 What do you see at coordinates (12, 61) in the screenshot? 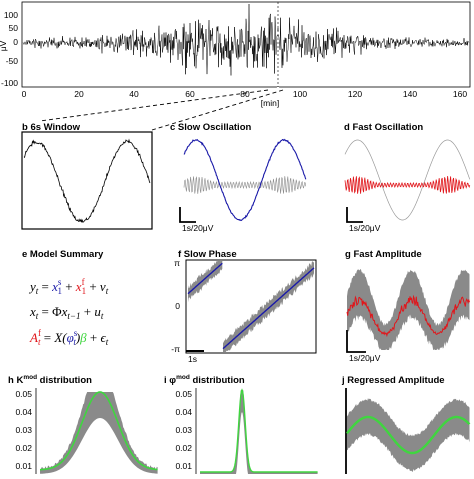
I see `a-ytick-4: -50` at bounding box center [12, 61].